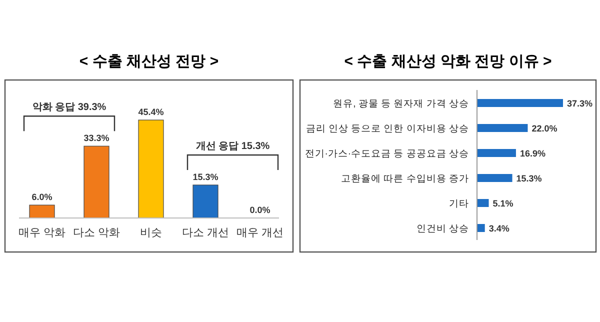  I want to click on data-label: 5.1%, so click(503, 203).